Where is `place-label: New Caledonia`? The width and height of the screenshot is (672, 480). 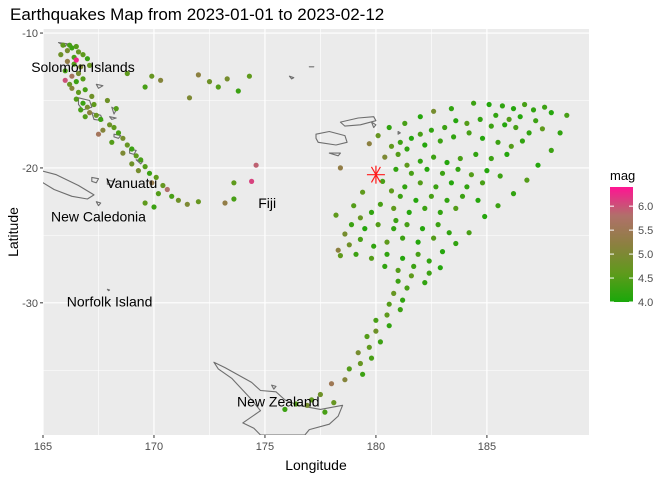 place-label: New Caledonia is located at coordinates (98, 216).